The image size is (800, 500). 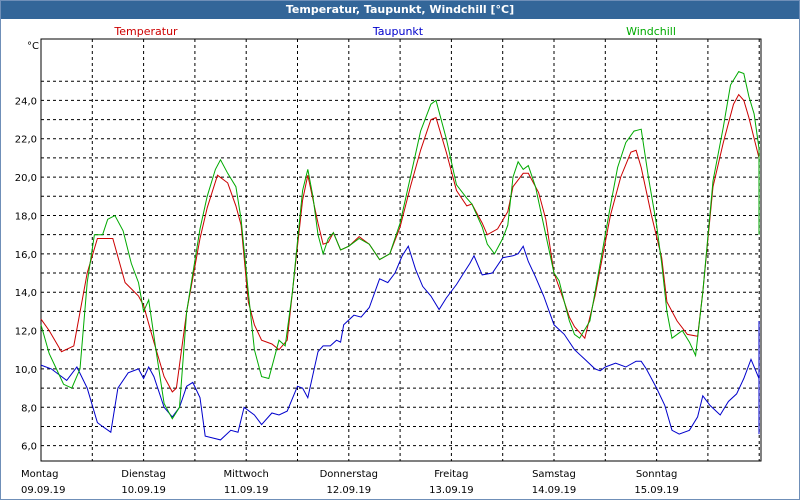 I want to click on x-tick-day: Montag, so click(x=39, y=474).